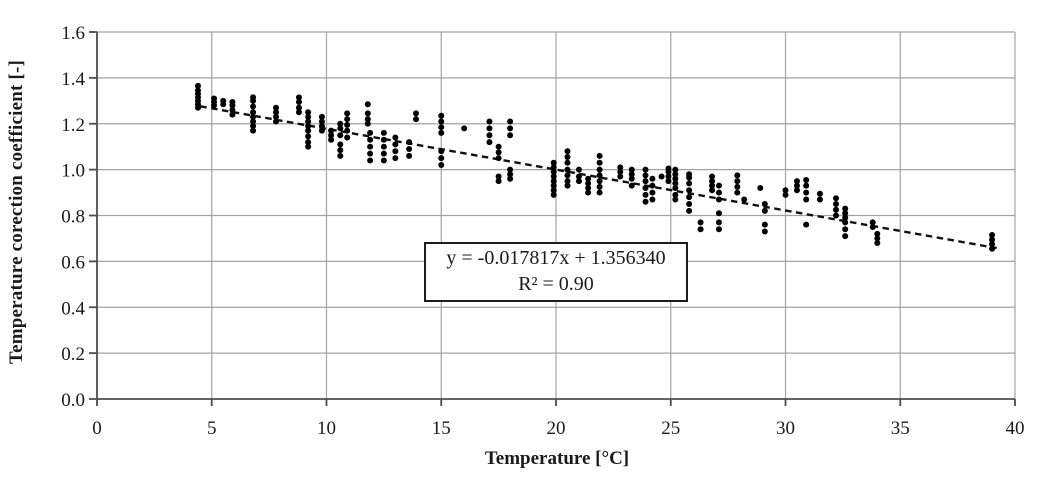 This screenshot has height=486, width=1055. What do you see at coordinates (73, 400) in the screenshot?
I see `y-tick-label: 0.0` at bounding box center [73, 400].